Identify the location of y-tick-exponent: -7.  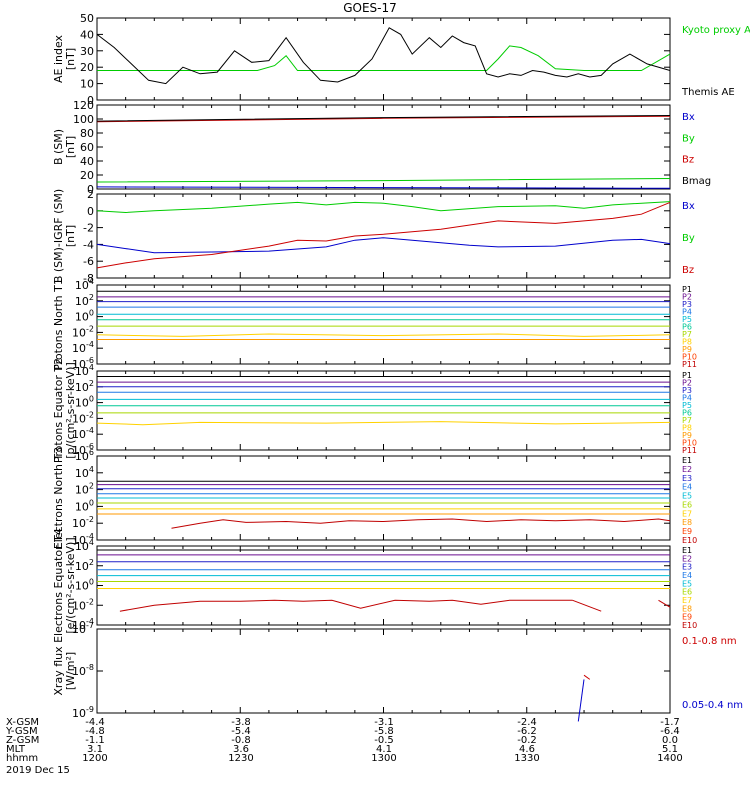
(90, 625).